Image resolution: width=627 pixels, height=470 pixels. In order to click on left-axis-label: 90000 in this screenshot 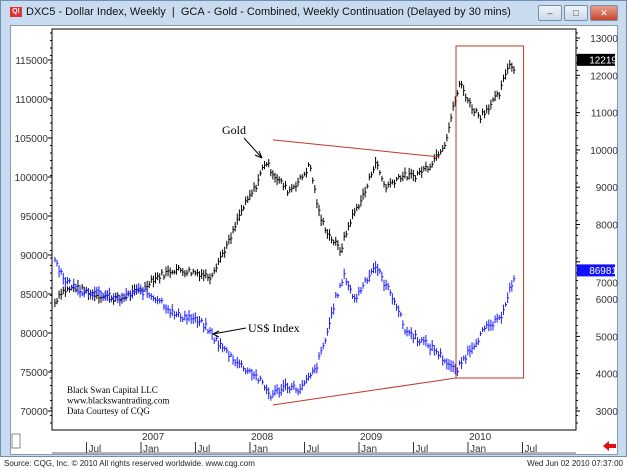, I will do `click(34, 256)`.